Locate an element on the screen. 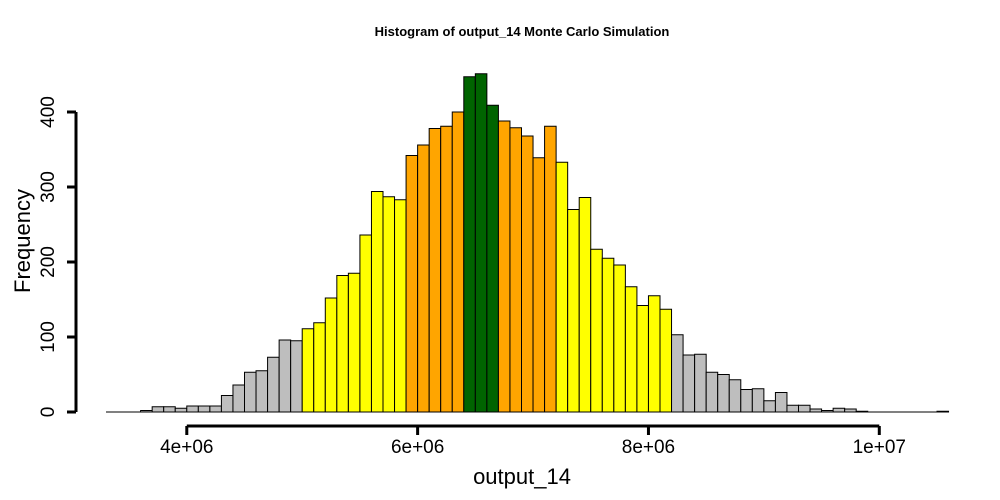 The width and height of the screenshot is (1000, 500). x-tick-label: 8e+06 is located at coordinates (648, 447).